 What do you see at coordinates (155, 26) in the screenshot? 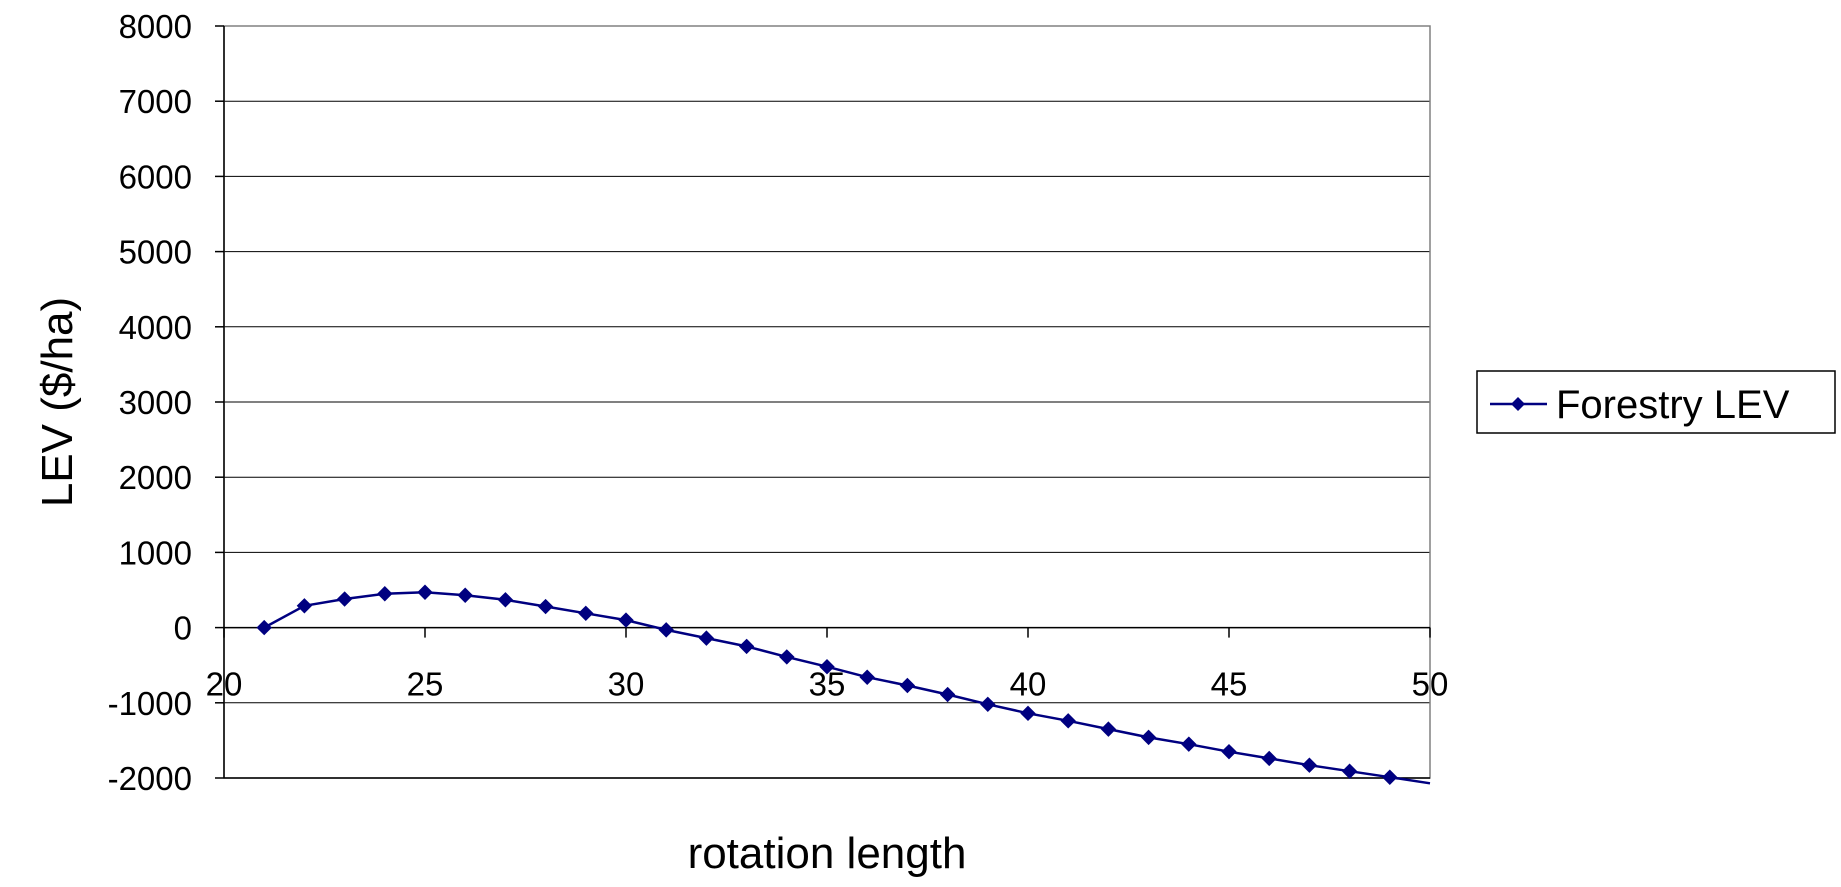
I see `y-tick-label: 8000` at bounding box center [155, 26].